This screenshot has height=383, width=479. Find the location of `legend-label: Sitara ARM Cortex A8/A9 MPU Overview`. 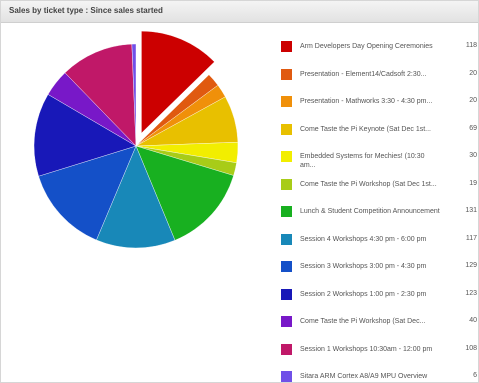

legend-label: Sitara ARM Cortex A8/A9 MPU Overview is located at coordinates (364, 376).